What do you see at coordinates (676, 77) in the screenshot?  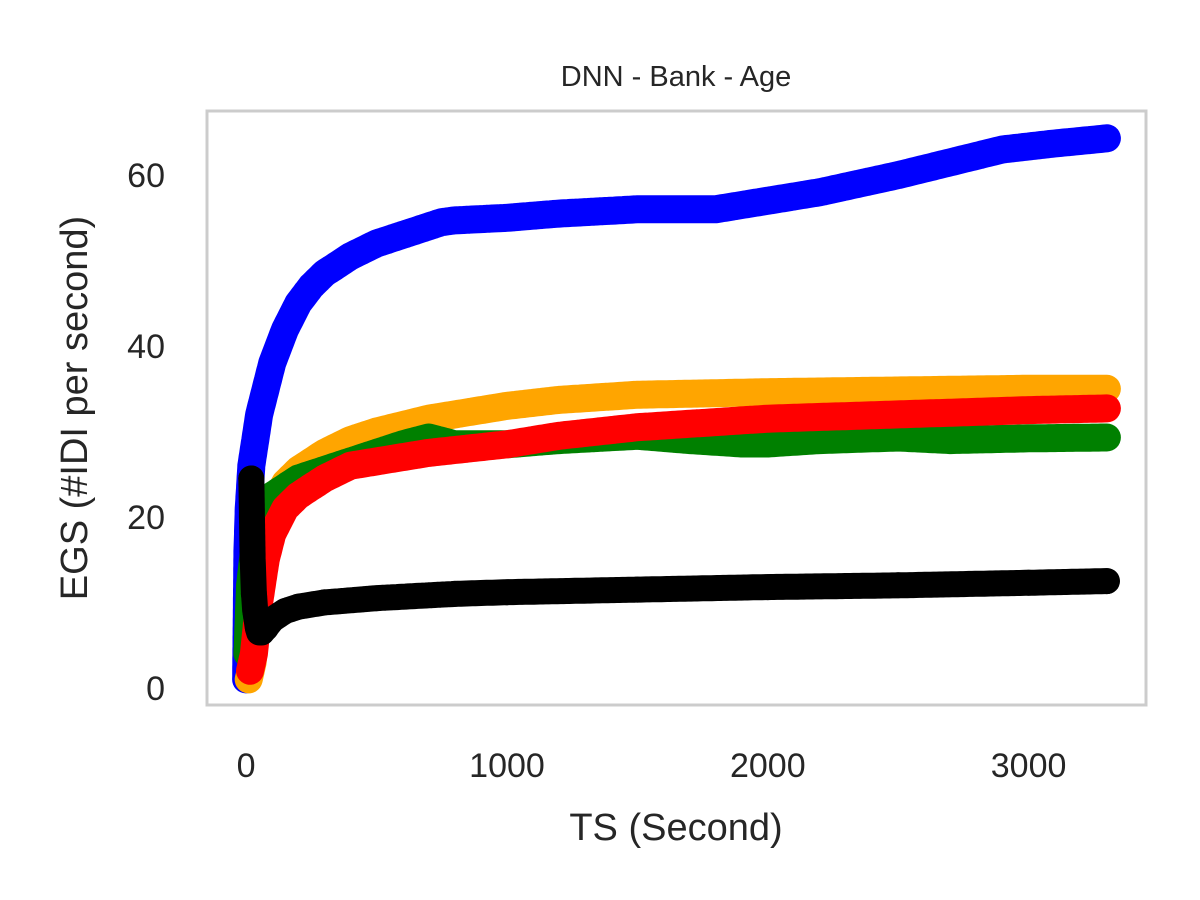 I see `chart-title: DNN - Bank - Age` at bounding box center [676, 77].